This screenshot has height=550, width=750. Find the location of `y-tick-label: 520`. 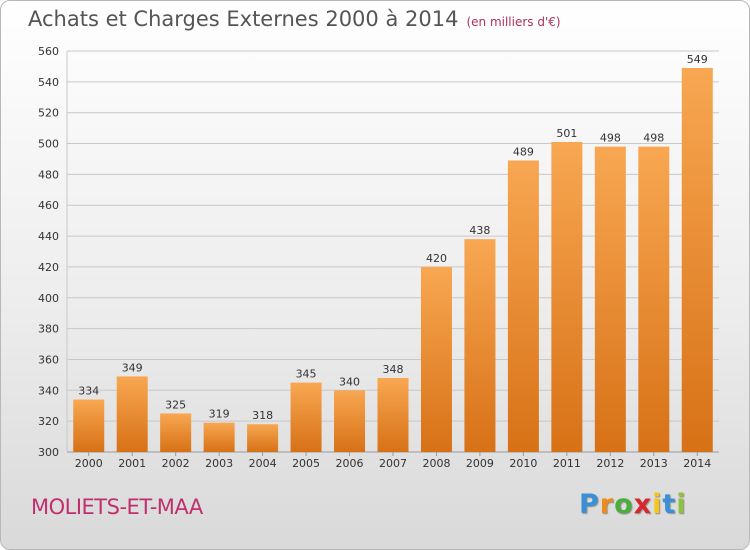

y-tick-label: 520 is located at coordinates (48, 113).